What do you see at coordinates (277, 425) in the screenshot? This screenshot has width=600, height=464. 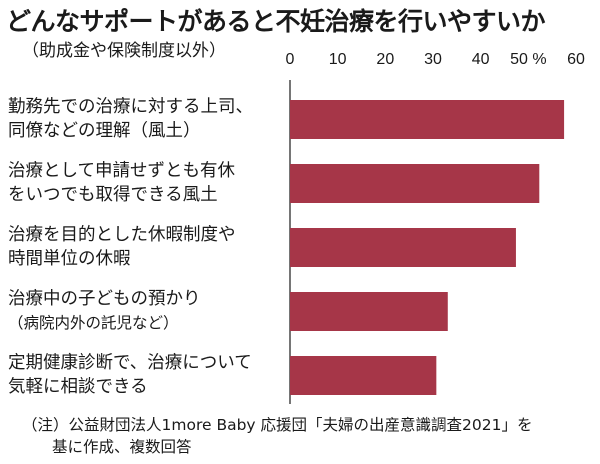 I see `source-note-line-1: （注）公益財団法人1more Baby 応援団「夫婦の出産意識調査2021」を` at bounding box center [277, 425].